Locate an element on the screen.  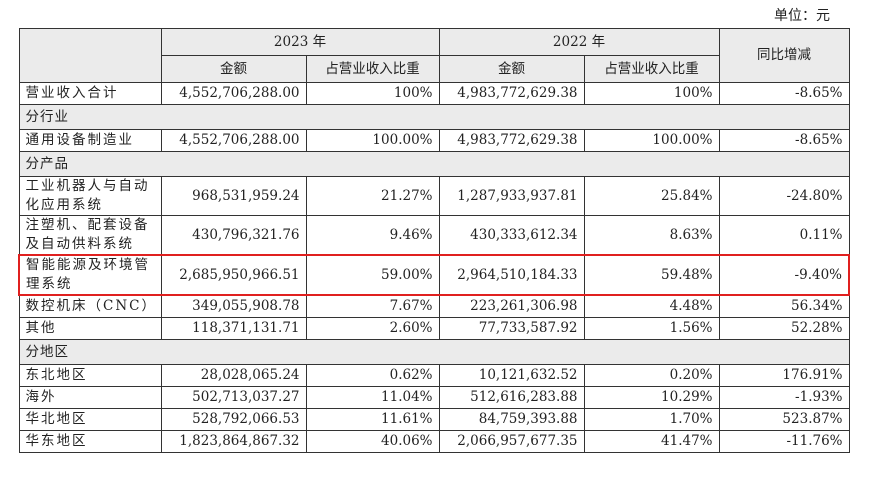
section-cell: 分地区 is located at coordinates (434, 352).